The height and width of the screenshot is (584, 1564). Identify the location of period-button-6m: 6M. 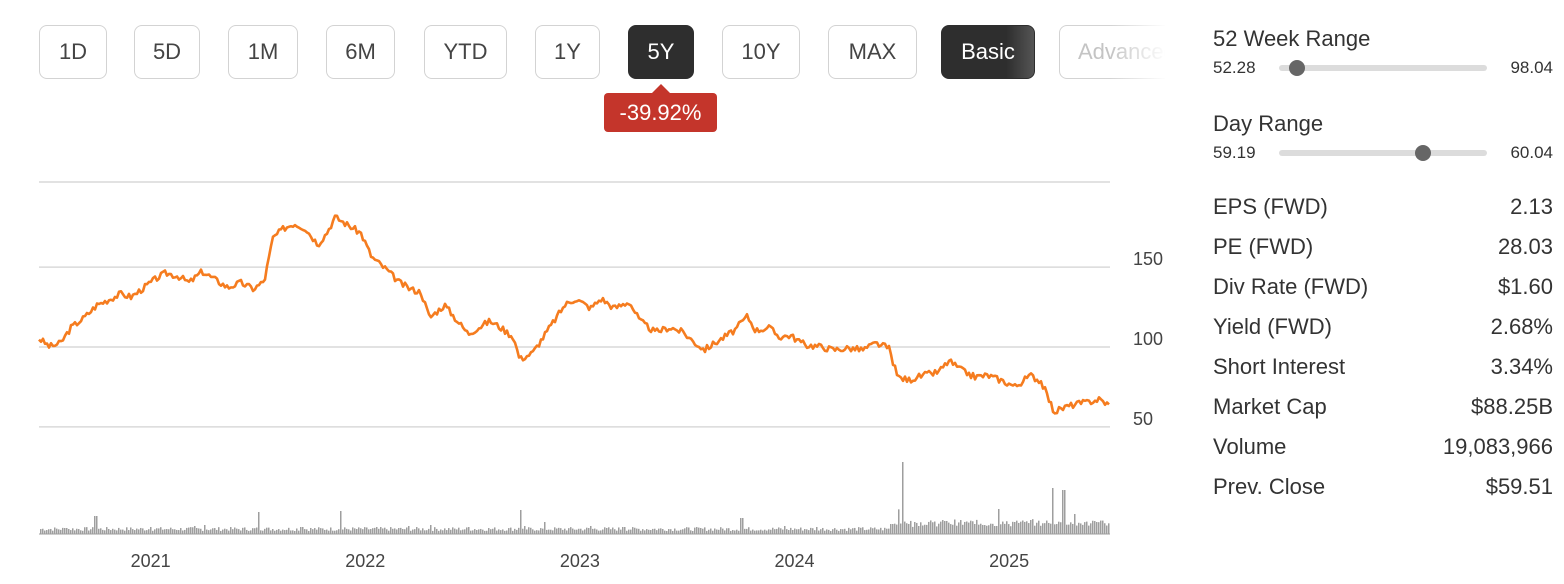
(360, 52).